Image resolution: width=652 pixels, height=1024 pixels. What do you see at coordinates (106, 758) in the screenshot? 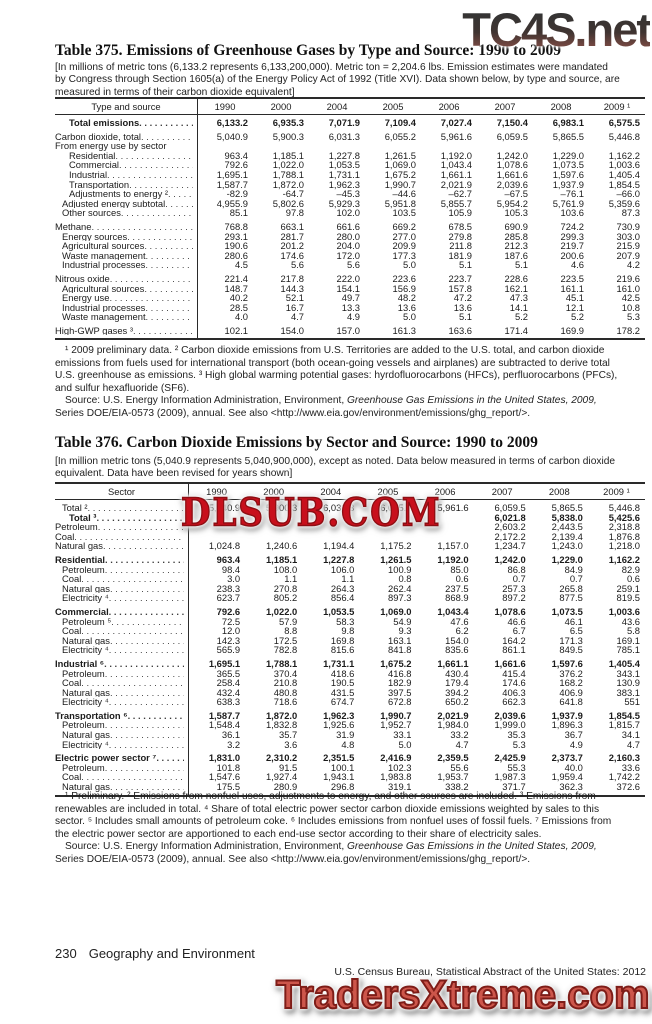
I see `row-label: Electric power sector ⁷` at bounding box center [106, 758].